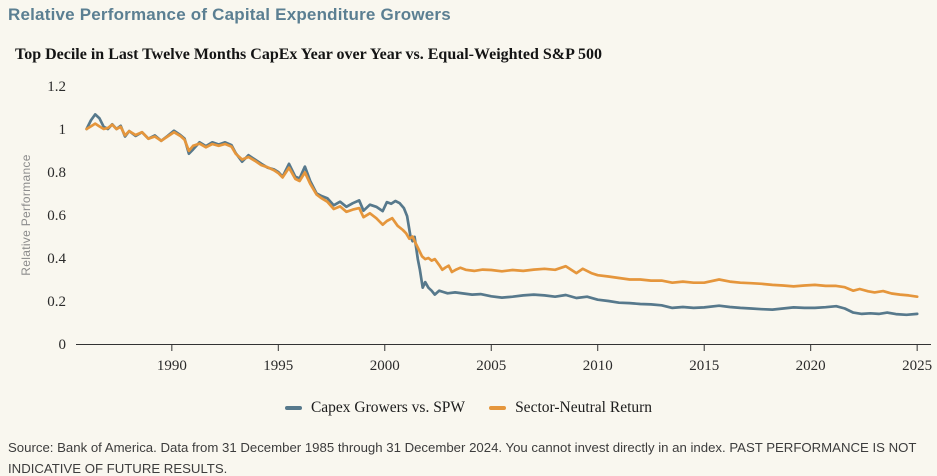  What do you see at coordinates (584, 407) in the screenshot?
I see `legend-label-sector-neutral: Sector-Neutral Return` at bounding box center [584, 407].